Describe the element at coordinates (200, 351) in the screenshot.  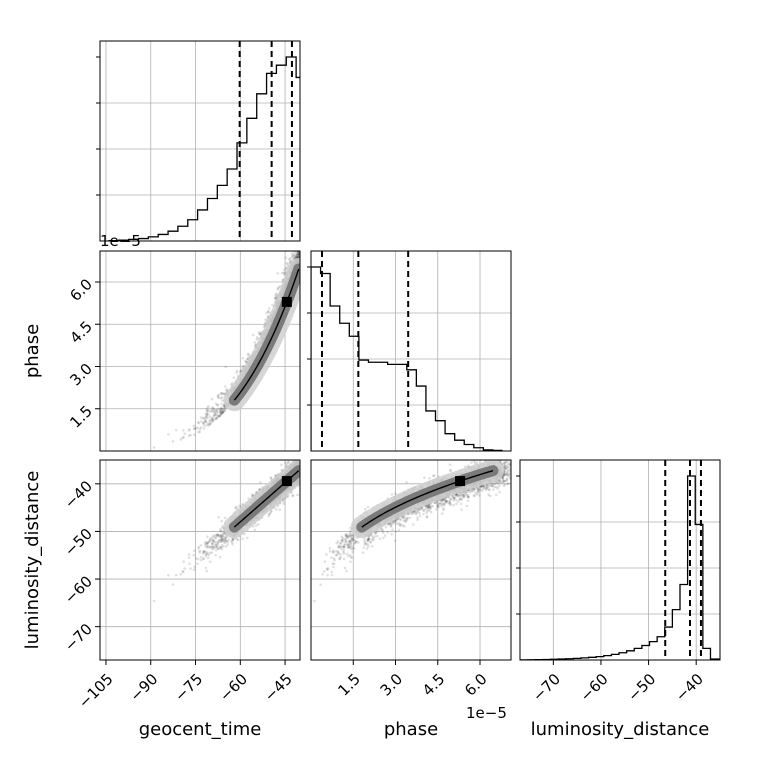
I see `geocent_time-vs-phase-frame` at that location.